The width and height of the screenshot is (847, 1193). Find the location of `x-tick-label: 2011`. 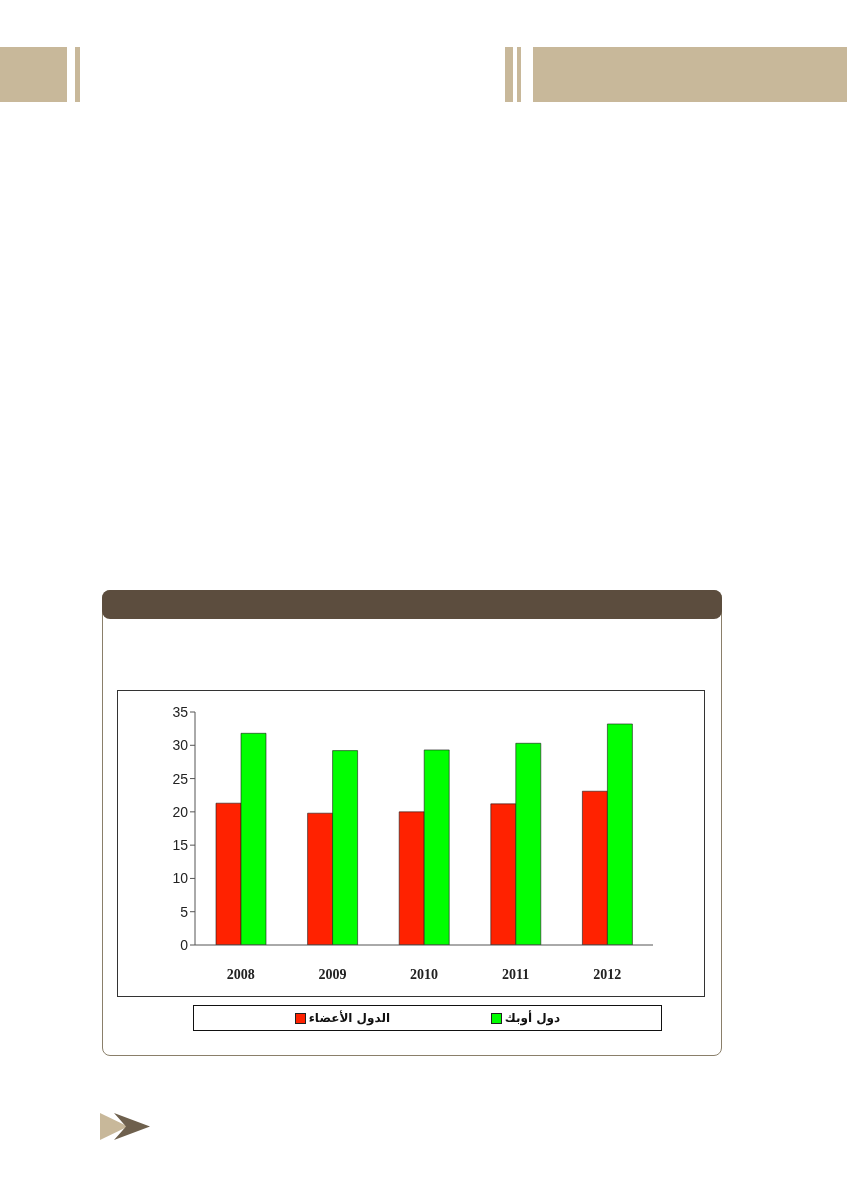

x-tick-label: 2011 is located at coordinates (515, 974).